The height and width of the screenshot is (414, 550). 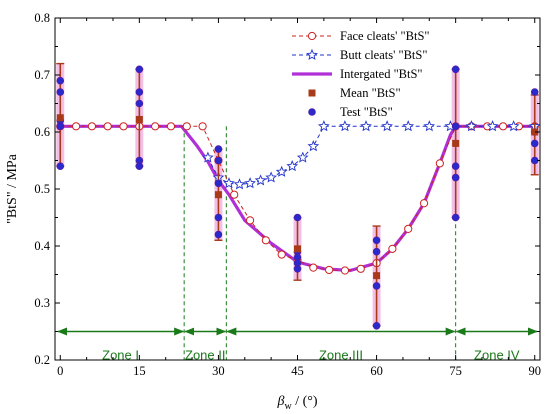 I want to click on legend-label-face: Face cleats' "BtS", so click(x=385, y=36).